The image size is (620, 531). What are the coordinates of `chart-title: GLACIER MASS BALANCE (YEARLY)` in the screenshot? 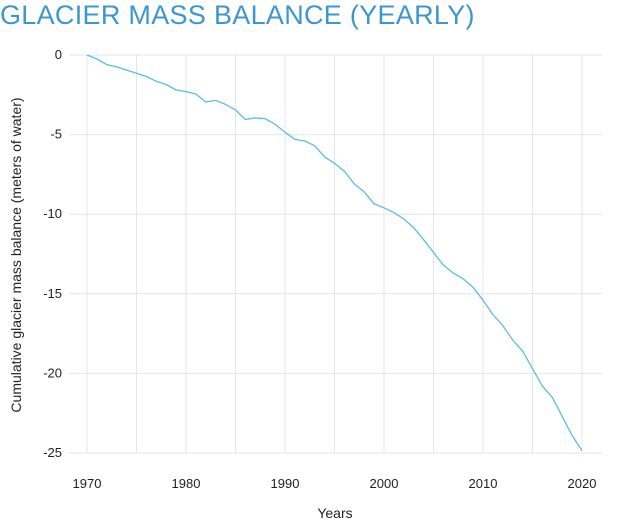 It's located at (237, 15).